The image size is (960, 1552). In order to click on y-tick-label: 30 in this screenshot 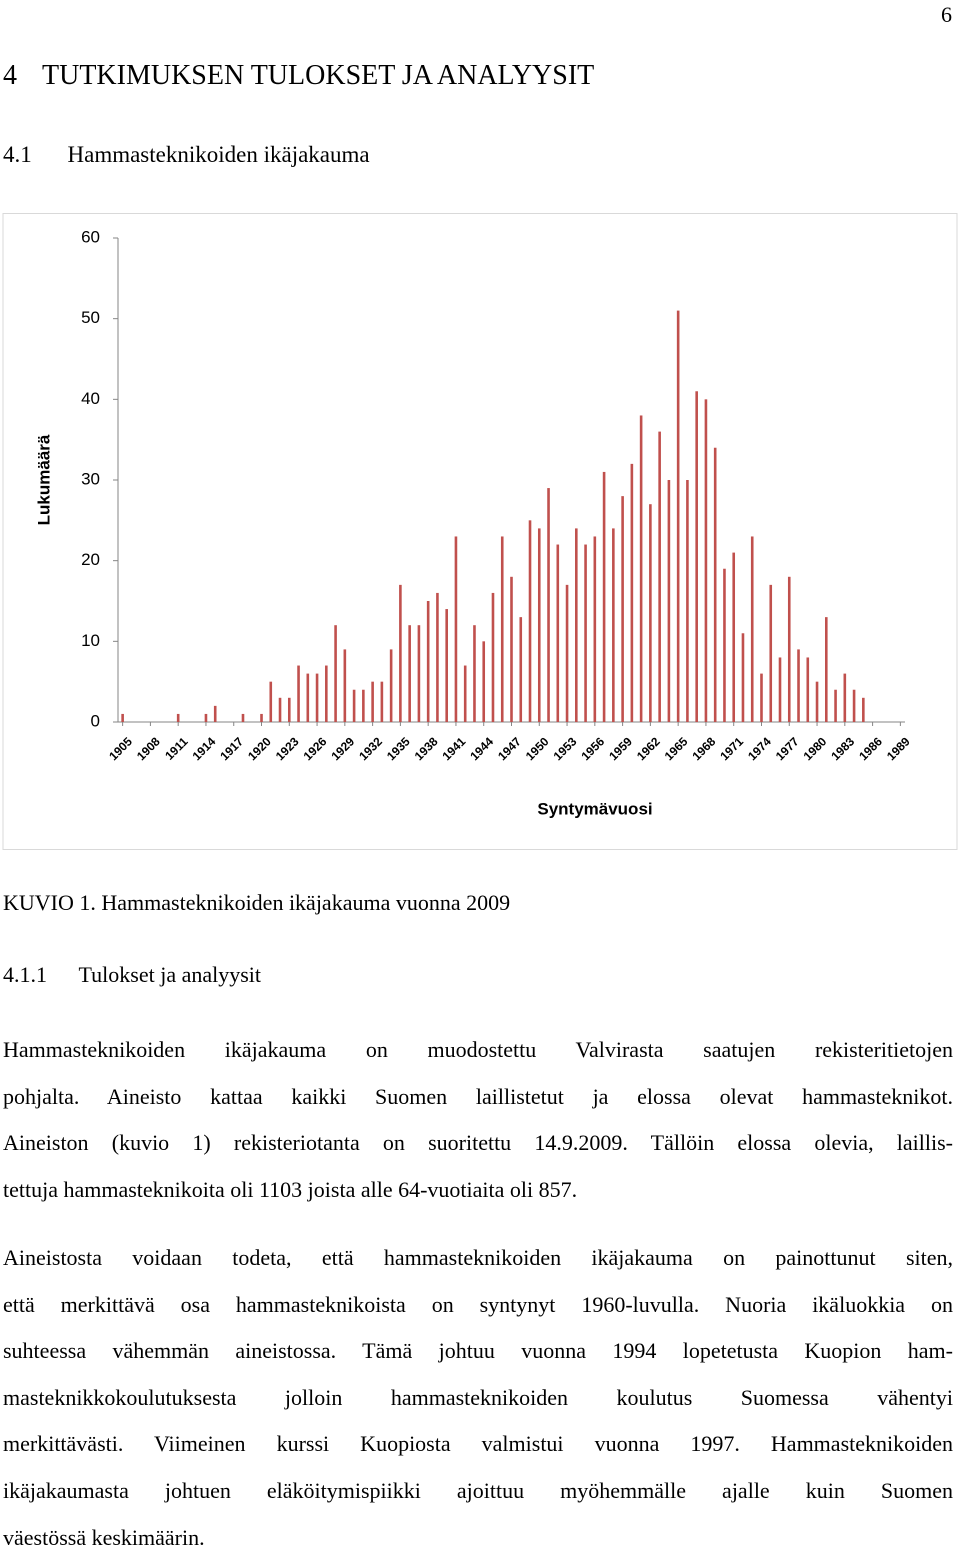, I will do `click(90, 478)`.